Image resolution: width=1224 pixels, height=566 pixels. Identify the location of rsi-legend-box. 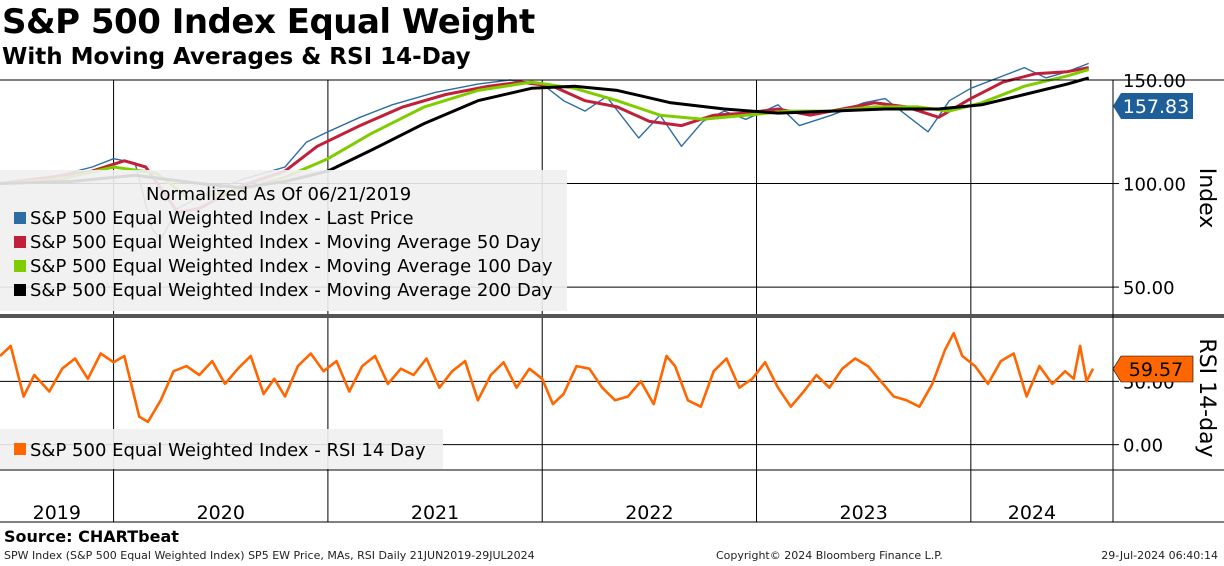
(221, 449).